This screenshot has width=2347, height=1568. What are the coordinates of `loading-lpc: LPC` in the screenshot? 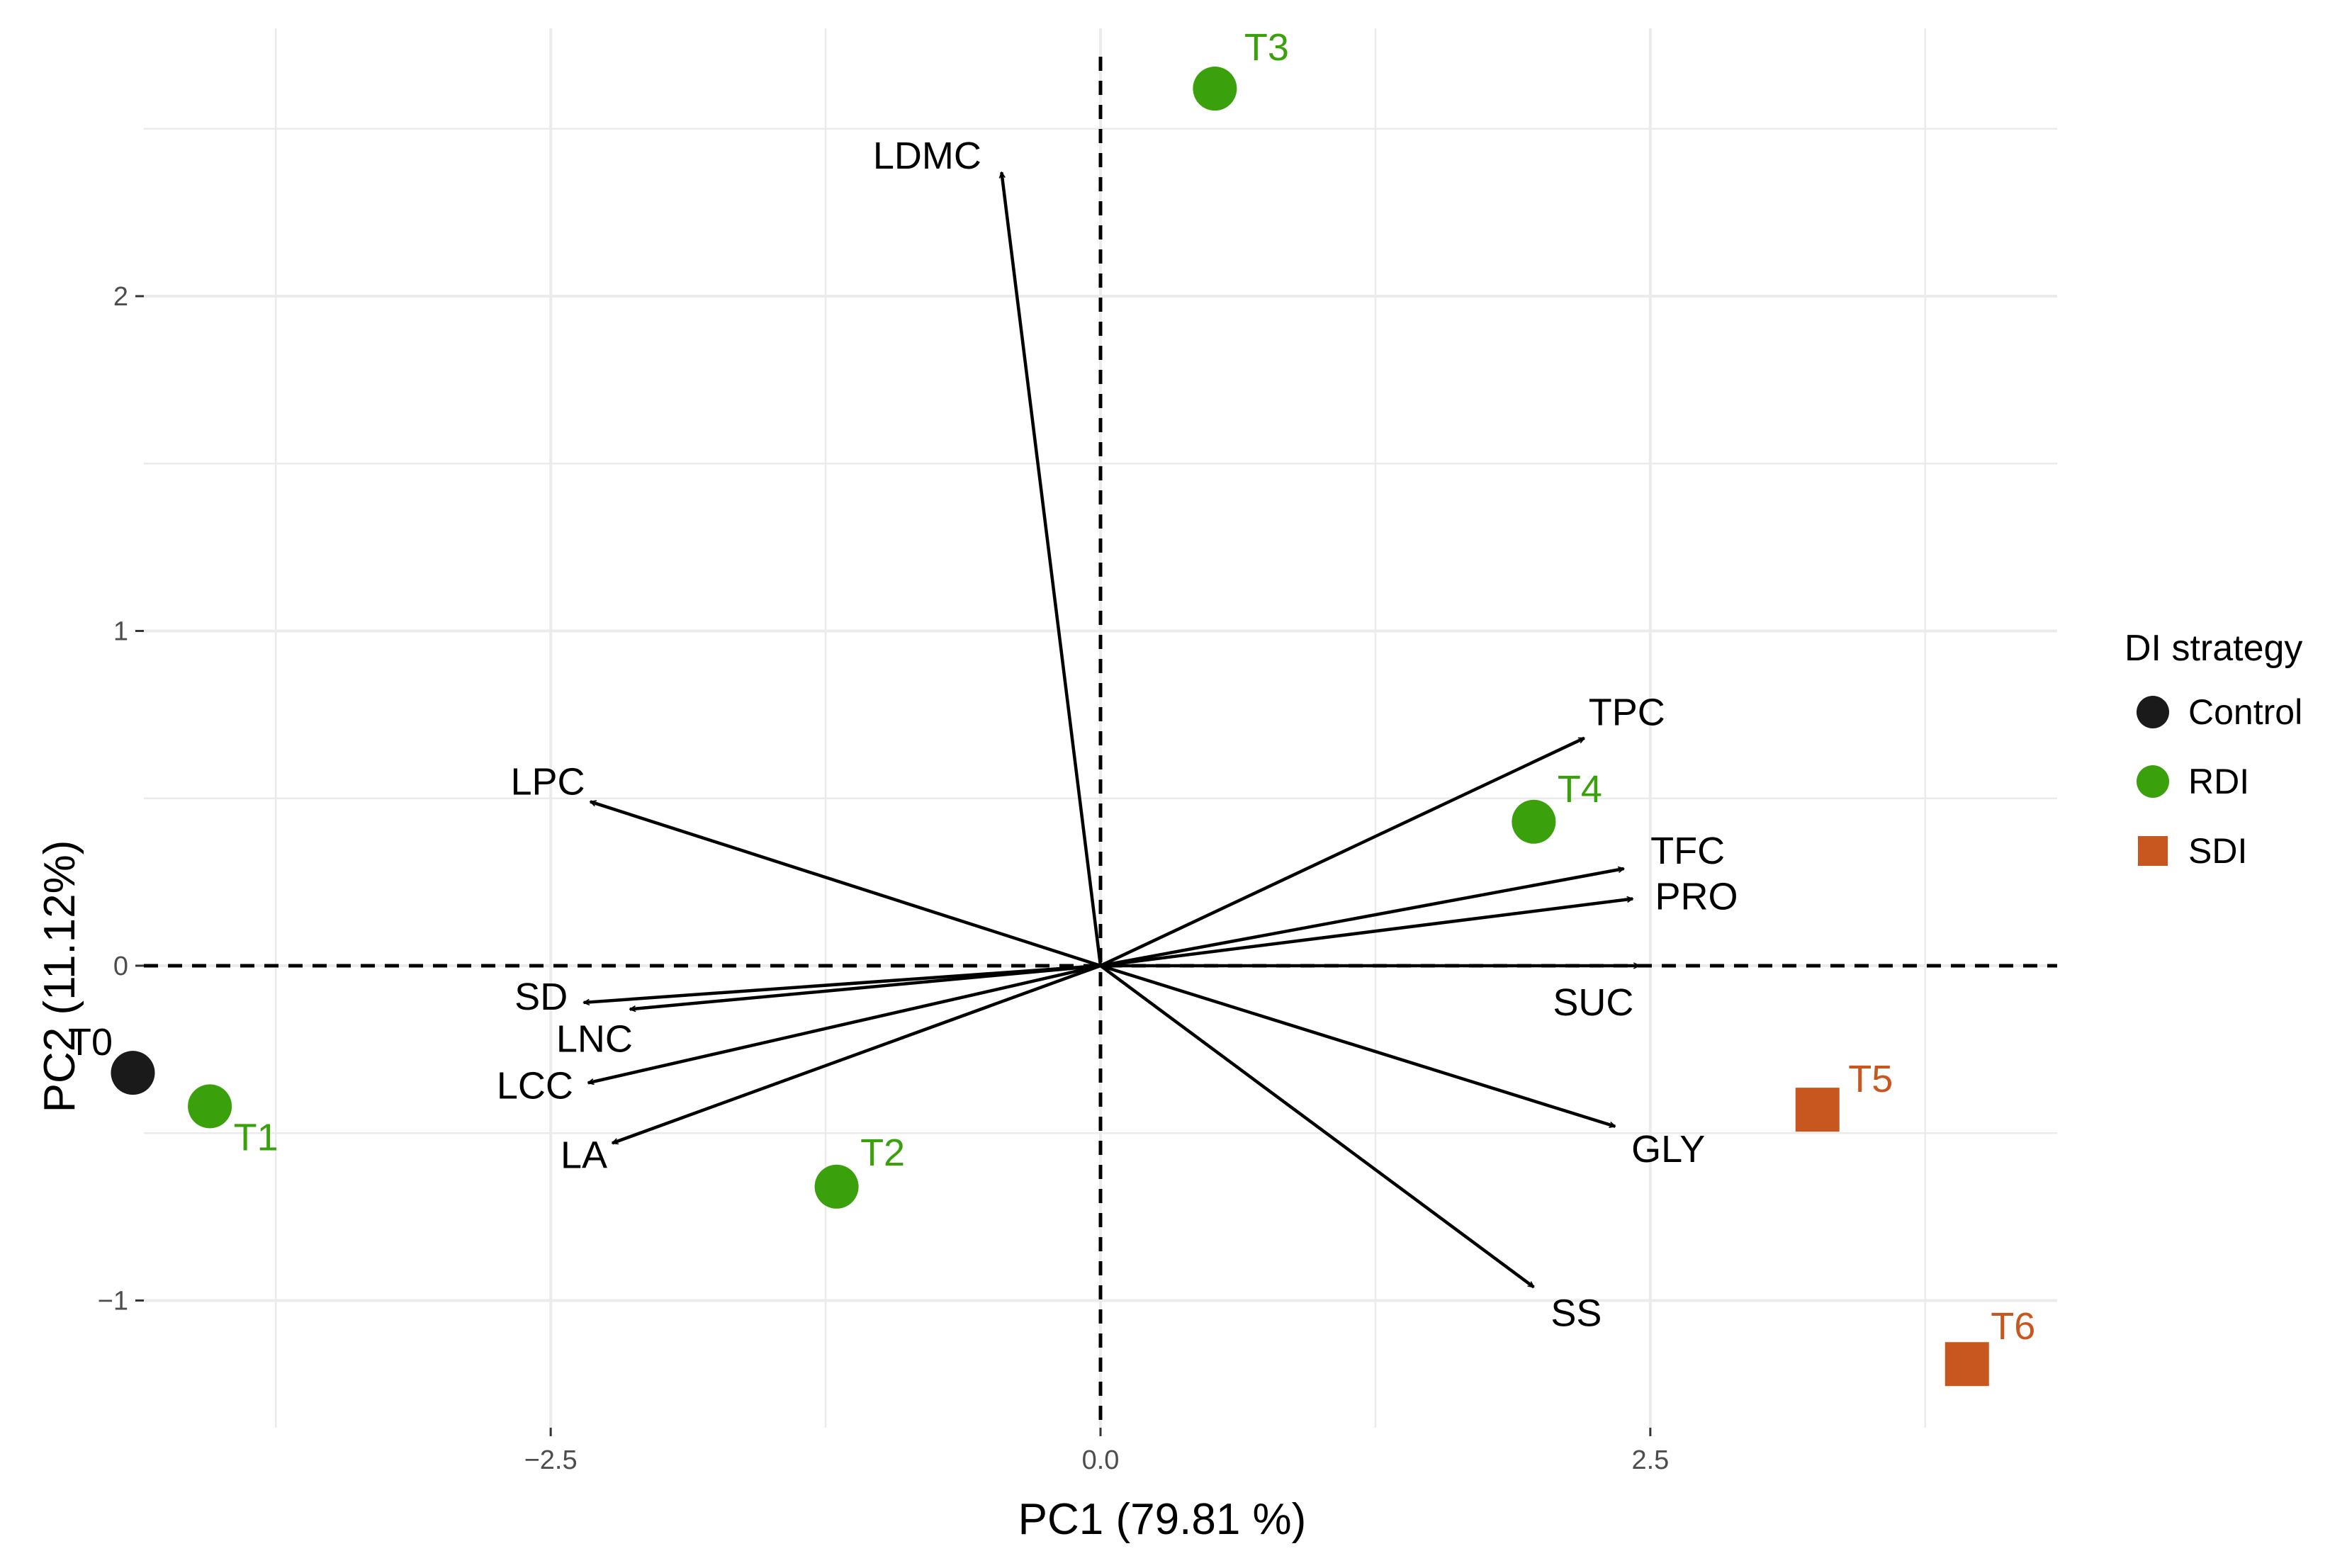 It's located at (806, 864).